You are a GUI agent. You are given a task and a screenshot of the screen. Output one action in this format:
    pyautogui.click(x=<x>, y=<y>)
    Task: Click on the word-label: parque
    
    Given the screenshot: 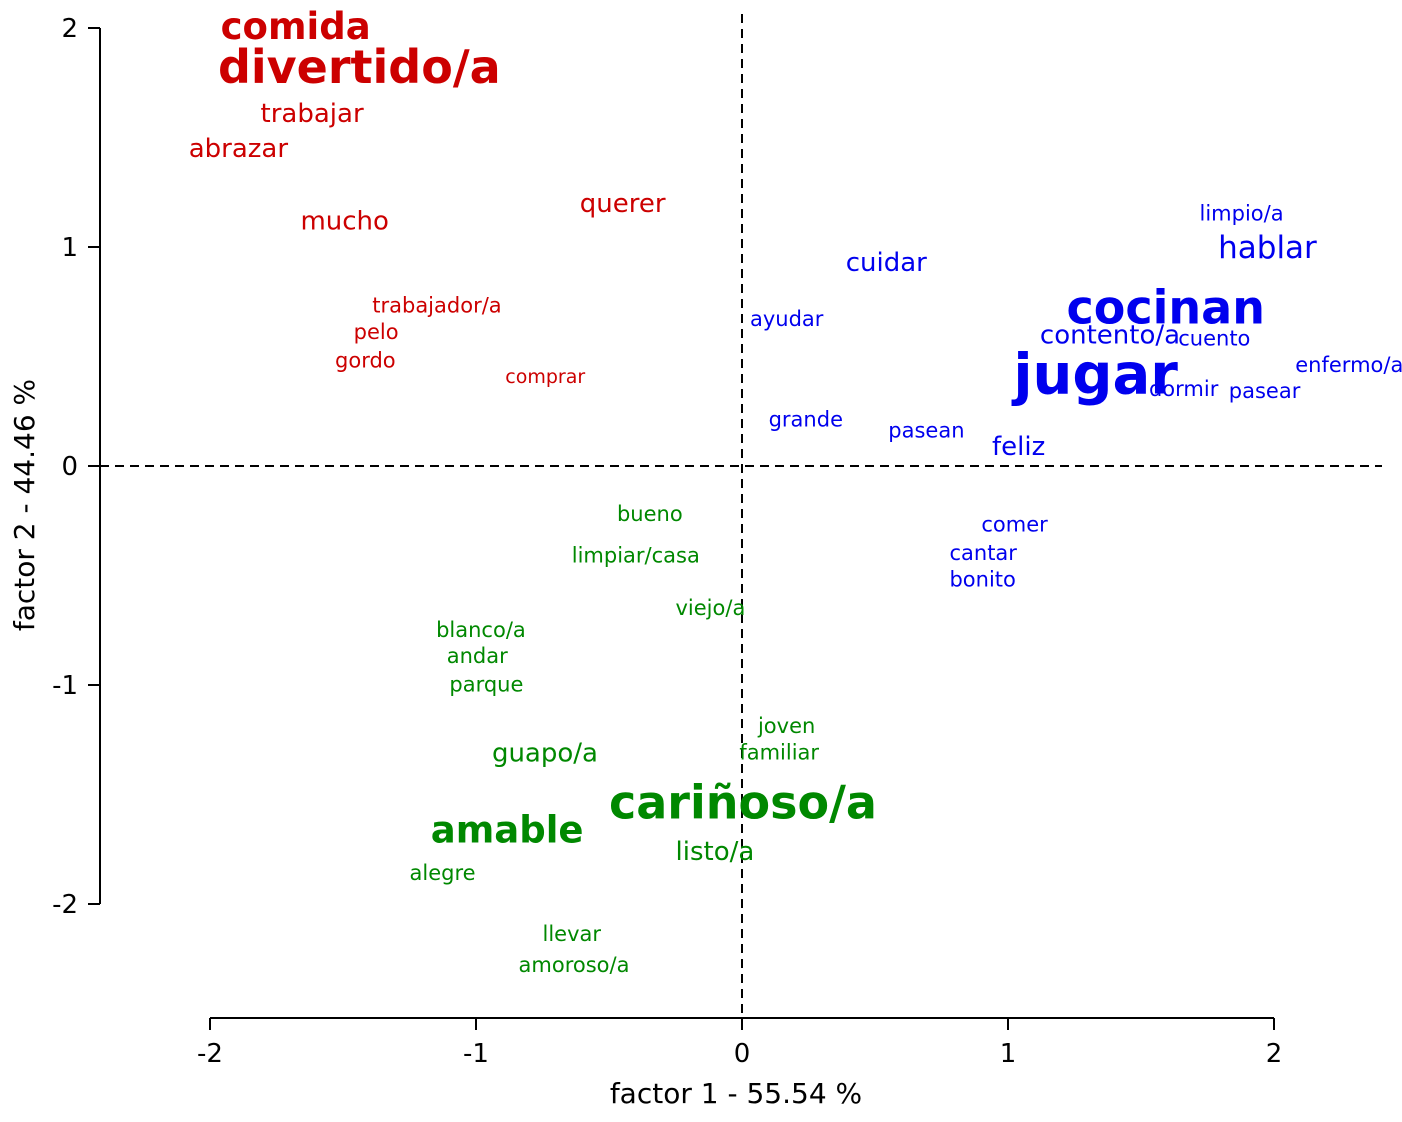 What is the action you would take?
    pyautogui.click(x=486, y=685)
    